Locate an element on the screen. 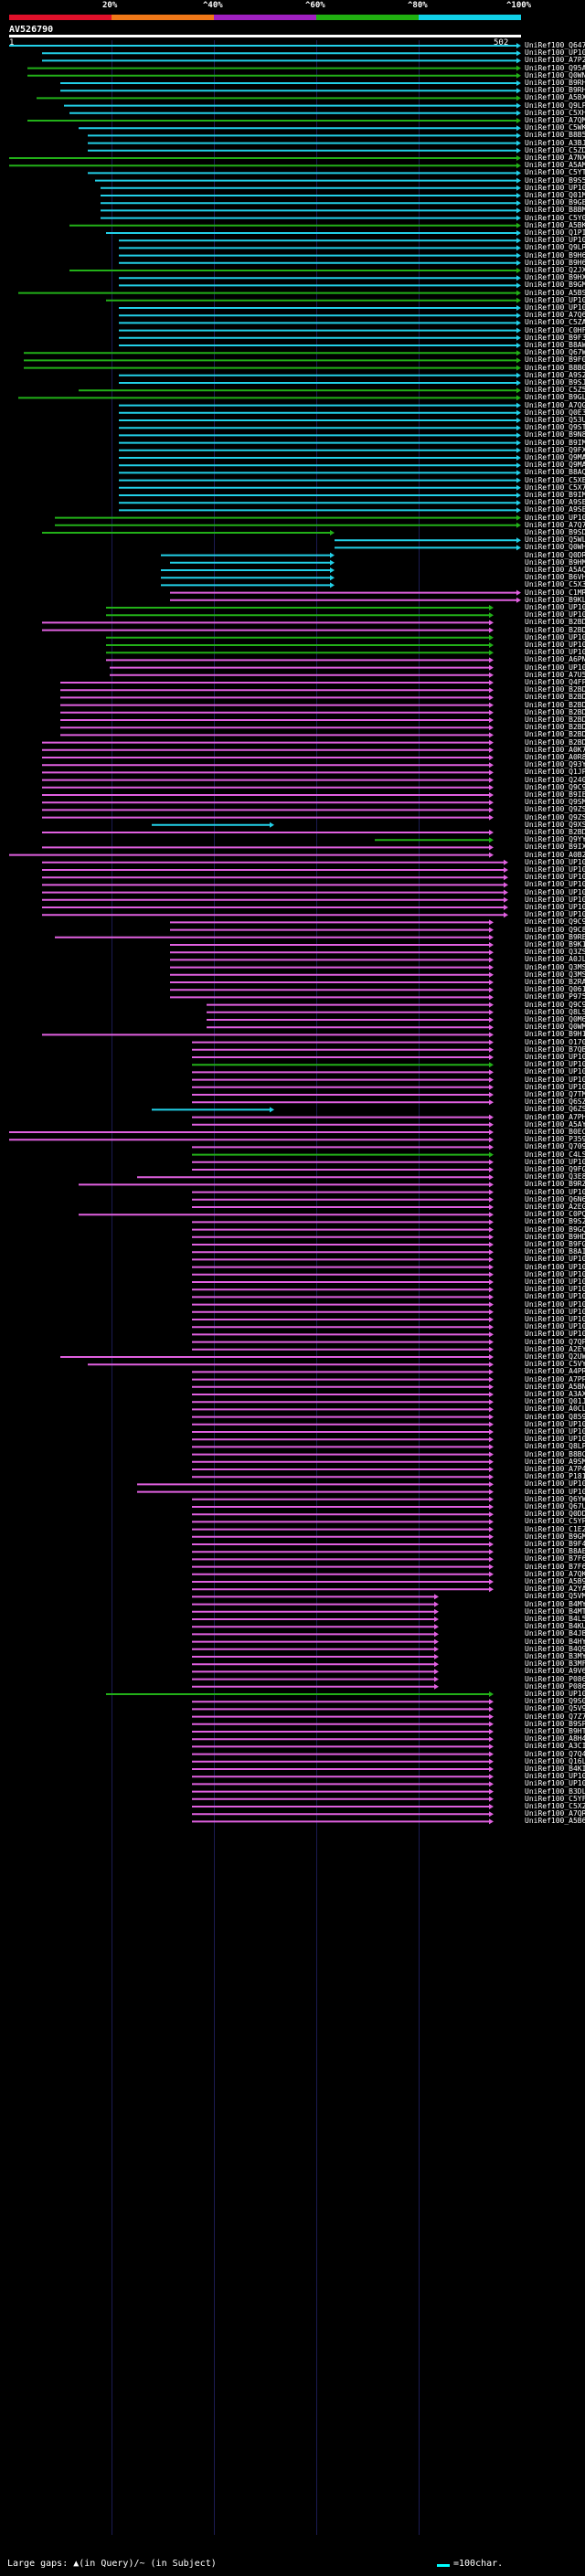  hit-label: UniRef100_B4KI72 is located at coordinates (555, 1769).